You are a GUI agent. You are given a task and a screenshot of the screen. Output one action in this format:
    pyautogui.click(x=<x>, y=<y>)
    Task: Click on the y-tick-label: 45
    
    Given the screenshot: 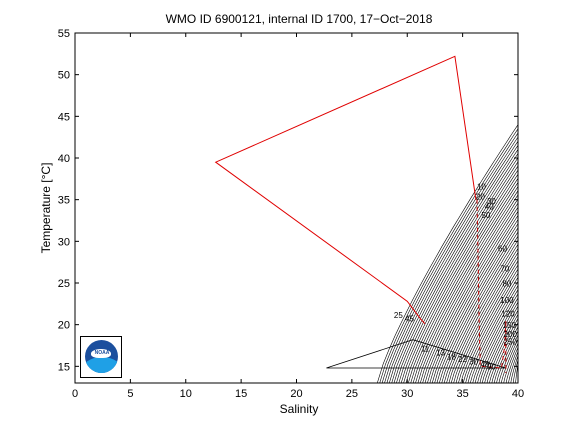 What is the action you would take?
    pyautogui.click(x=64, y=117)
    